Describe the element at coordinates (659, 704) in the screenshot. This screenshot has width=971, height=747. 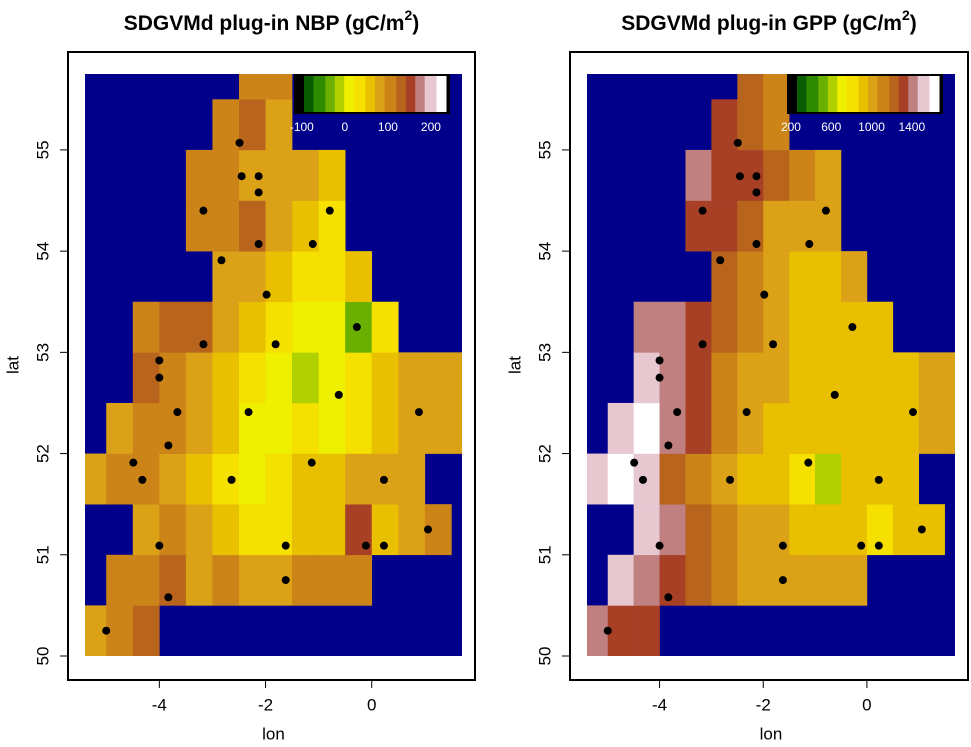
I see `x-tick-label: -4` at that location.